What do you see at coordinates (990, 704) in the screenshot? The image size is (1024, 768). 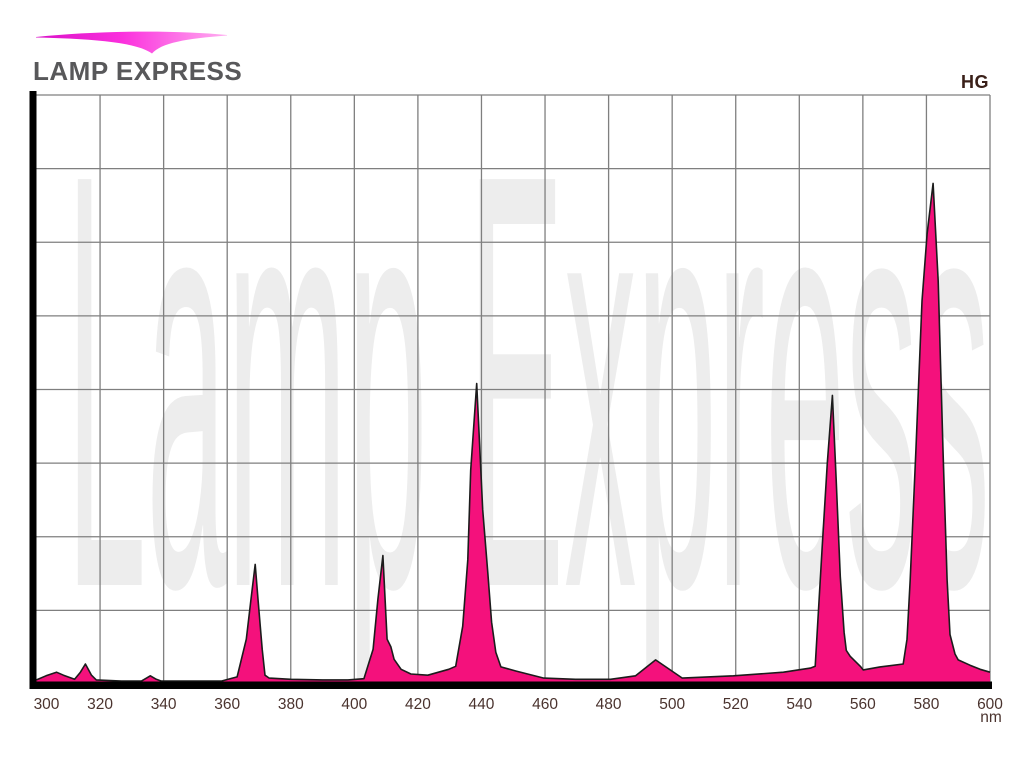 I see `x-tick-label: 600` at bounding box center [990, 704].